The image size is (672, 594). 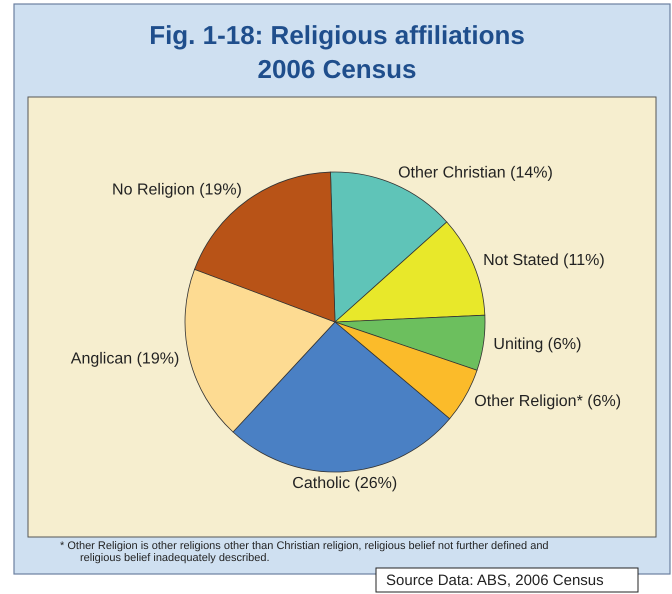 What do you see at coordinates (125, 359) in the screenshot?
I see `slice-label: Anglican (19%)` at bounding box center [125, 359].